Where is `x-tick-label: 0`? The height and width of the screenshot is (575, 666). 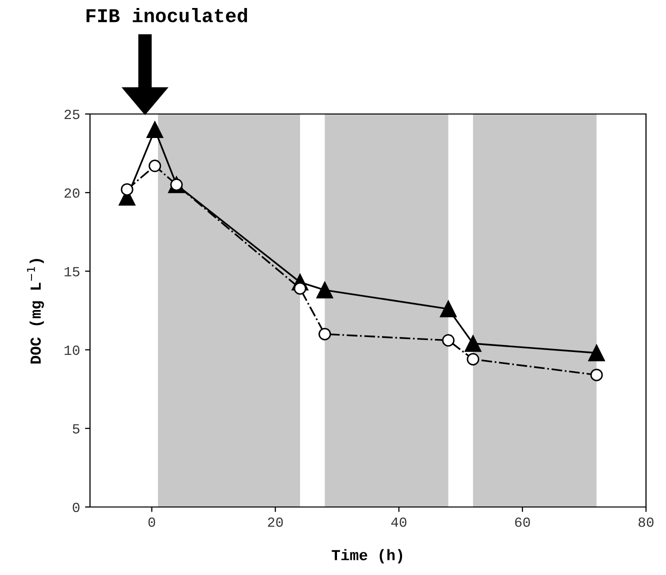
x-tick-label: 0 is located at coordinates (152, 522).